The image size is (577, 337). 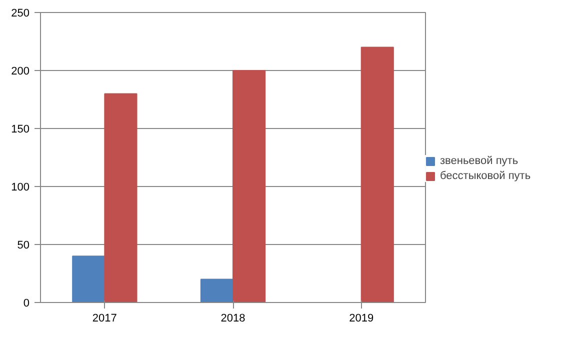 What do you see at coordinates (485, 176) in the screenshot?
I see `legend-label: бесстыковой путь` at bounding box center [485, 176].